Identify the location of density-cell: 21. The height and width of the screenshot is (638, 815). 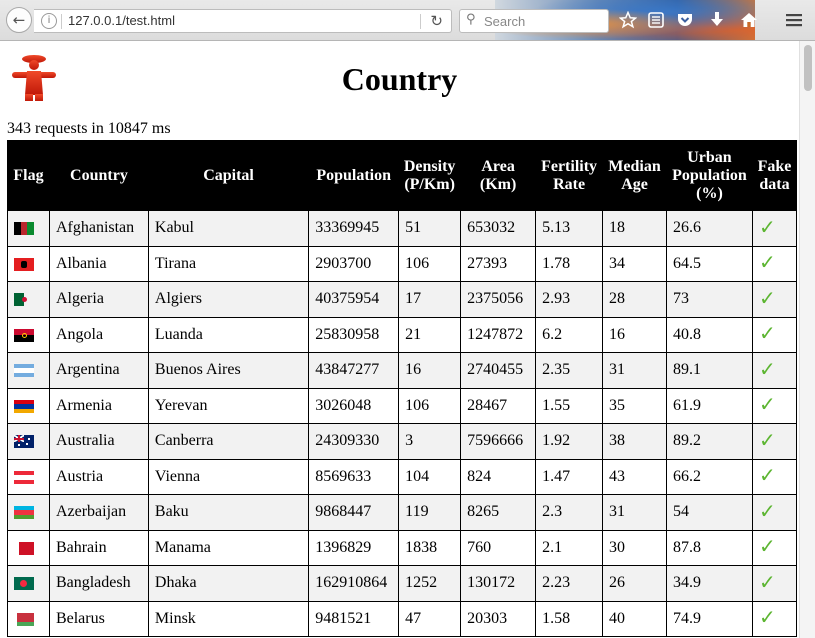
(430, 334).